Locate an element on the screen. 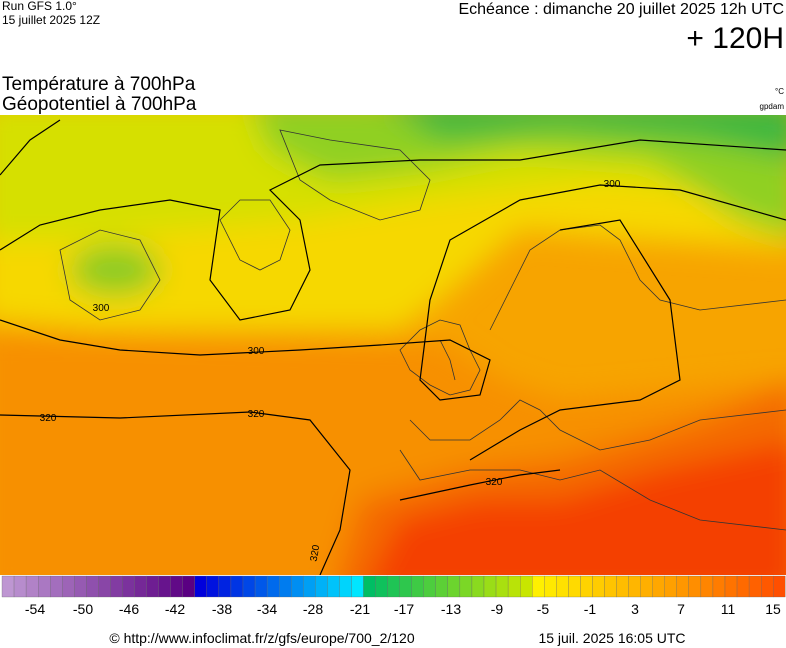 The height and width of the screenshot is (648, 786). colorbar-tick-label: -5 is located at coordinates (543, 609).